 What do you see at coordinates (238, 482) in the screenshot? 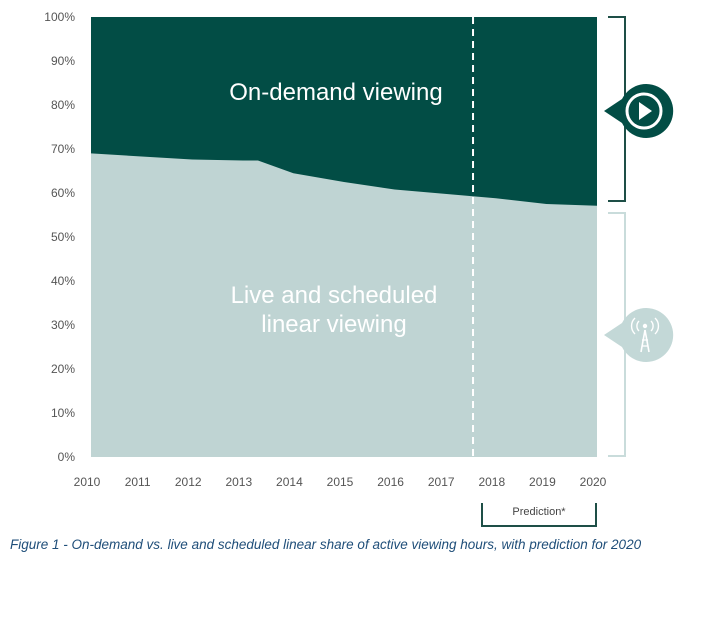
I see `x-tick-label: 2013` at bounding box center [238, 482].